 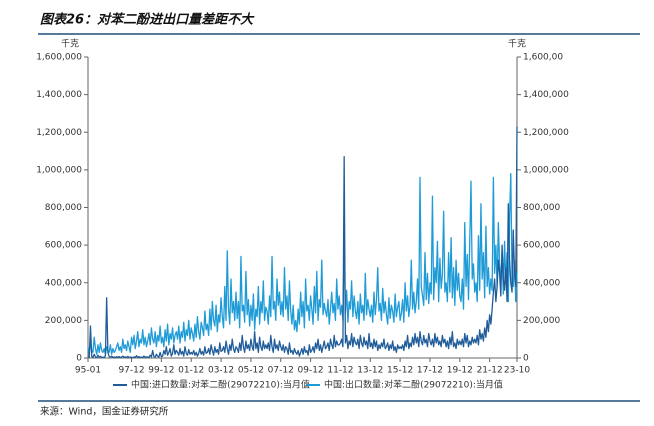 I want to click on x-tick-label: 19-12, so click(x=460, y=371).